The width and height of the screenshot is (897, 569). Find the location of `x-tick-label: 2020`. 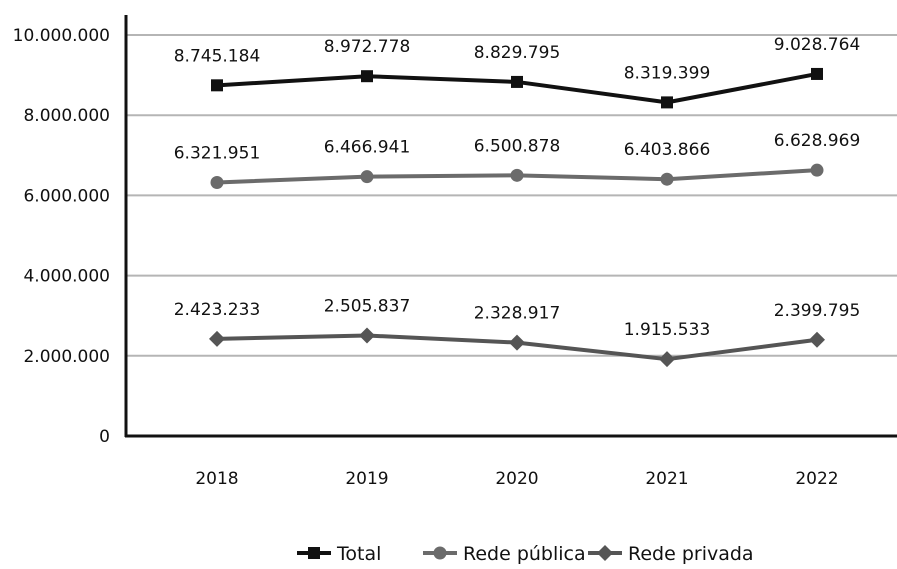

x-tick-label: 2020 is located at coordinates (516, 479).